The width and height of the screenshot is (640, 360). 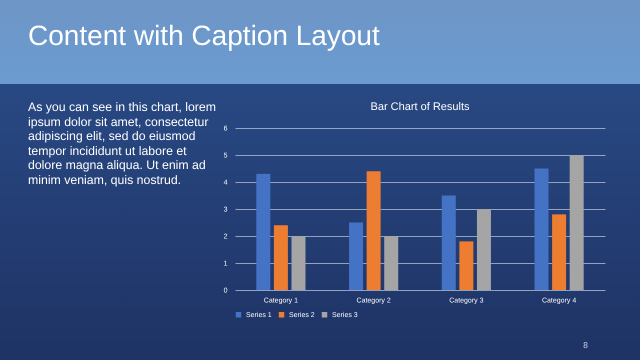 What do you see at coordinates (585, 345) in the screenshot?
I see `text: 8` at bounding box center [585, 345].